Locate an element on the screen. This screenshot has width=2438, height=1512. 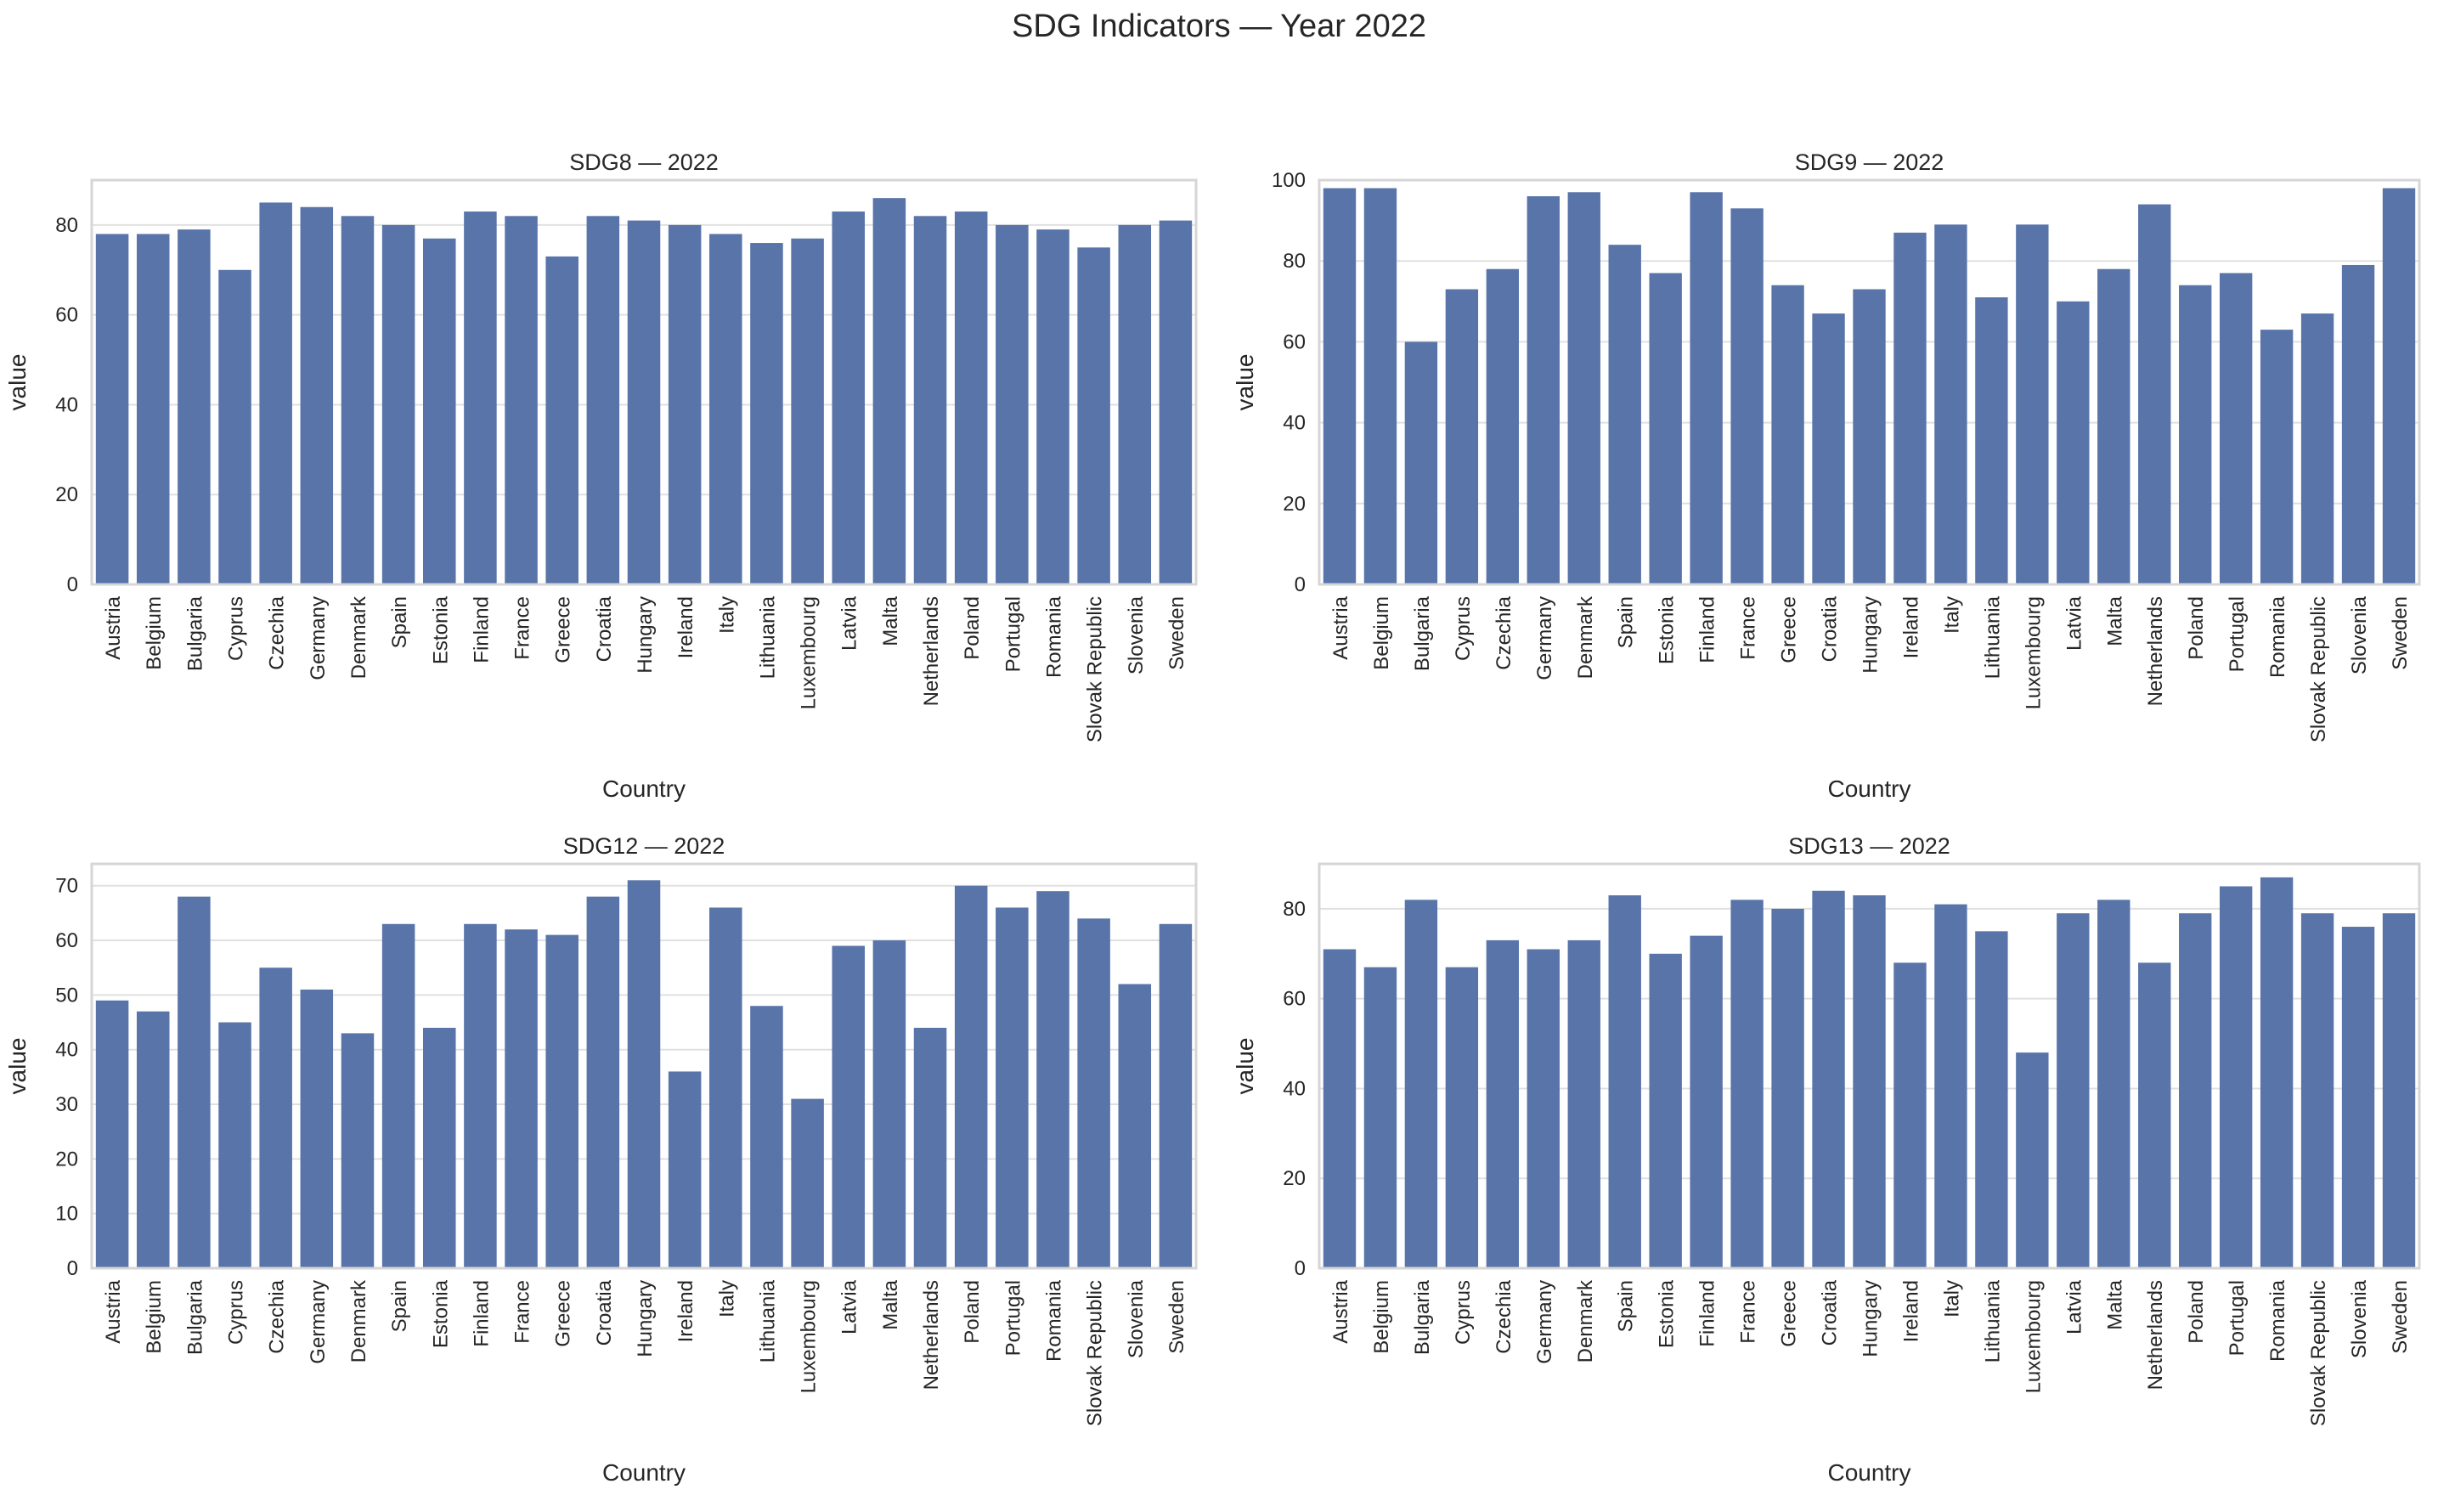
y-tick-label: 40 is located at coordinates (1294, 423).